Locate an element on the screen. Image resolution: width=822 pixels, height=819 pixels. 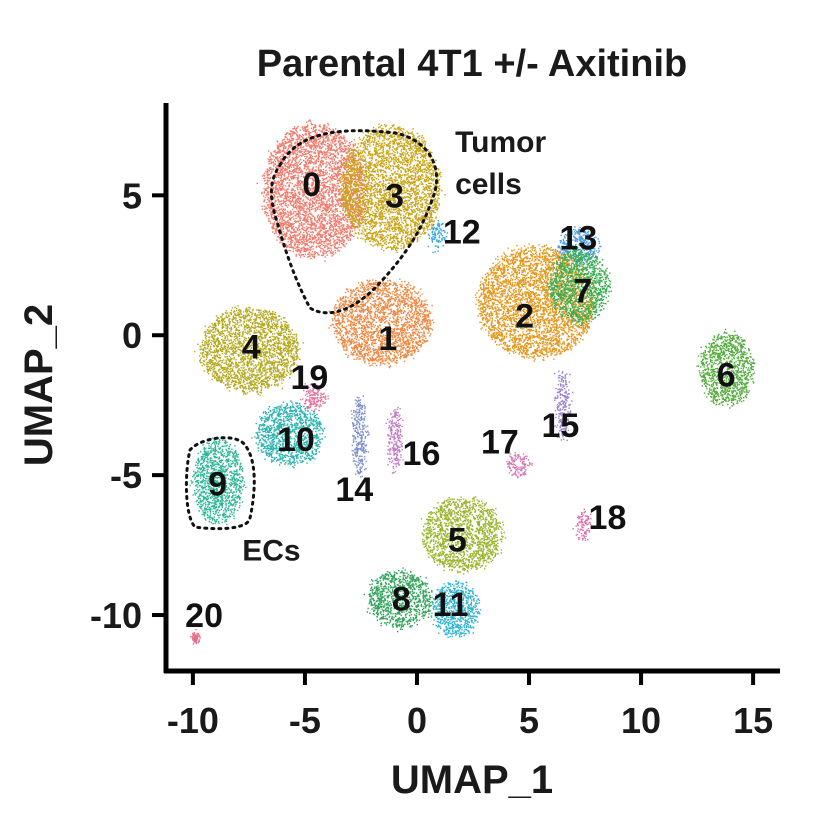
cluster-19-points is located at coordinates (314, 397).